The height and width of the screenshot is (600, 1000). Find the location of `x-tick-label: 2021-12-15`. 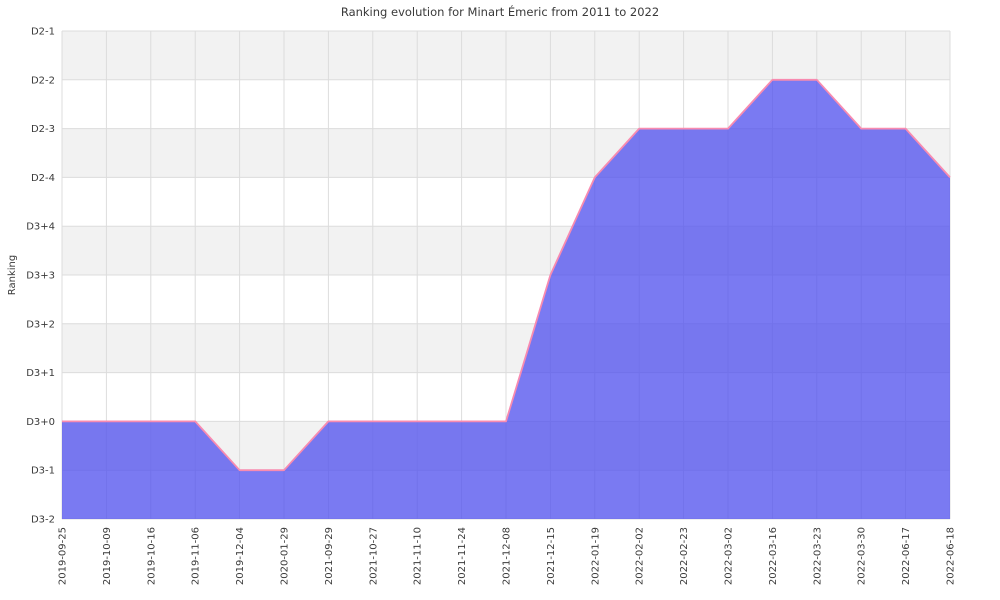

x-tick-label: 2021-12-15 is located at coordinates (551, 556).